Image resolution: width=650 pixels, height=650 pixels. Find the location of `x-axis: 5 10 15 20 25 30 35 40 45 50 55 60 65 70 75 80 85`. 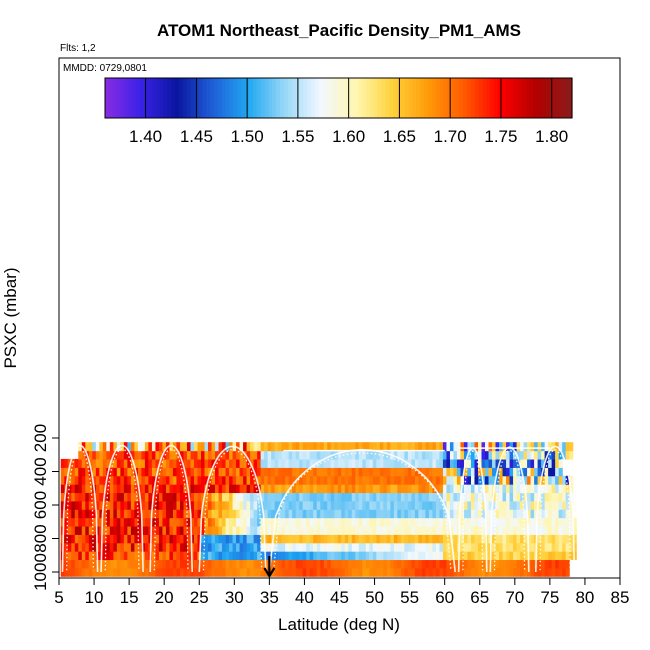

x-axis: 5 10 15 20 25 30 35 40 45 50 55 60 65 70 75 80 85 is located at coordinates (341, 592).